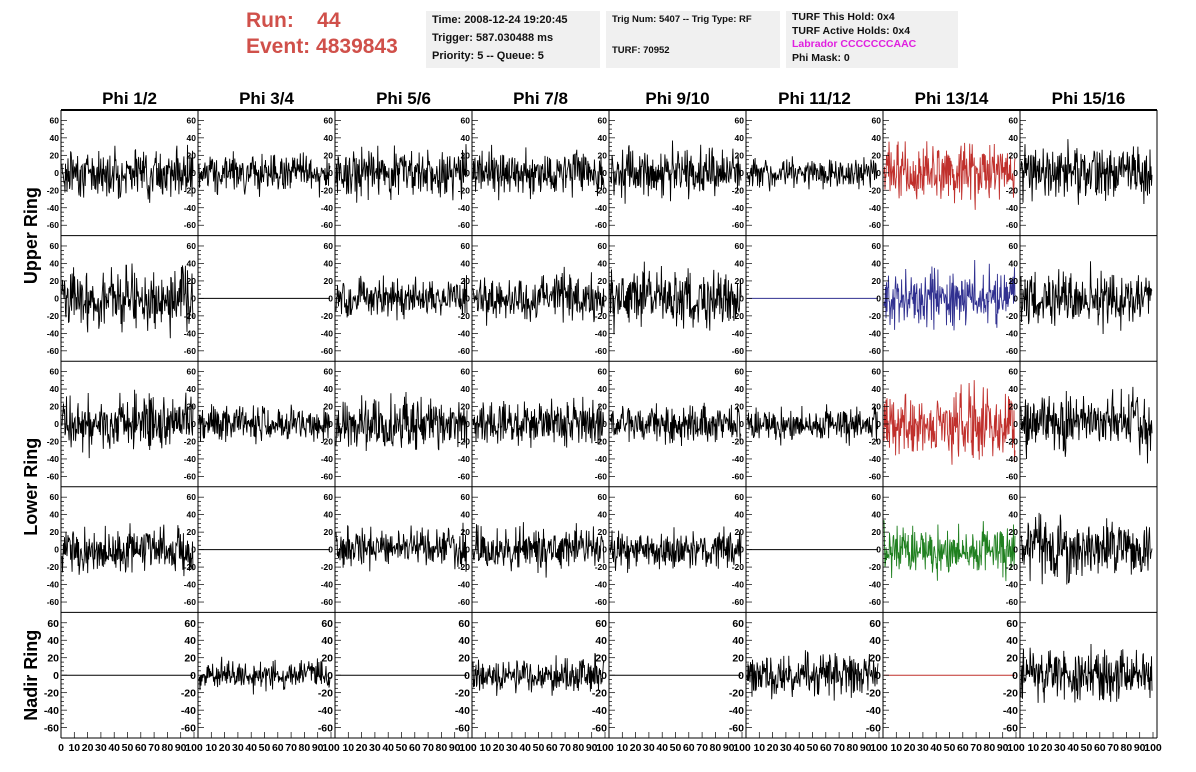  Describe the element at coordinates (990, 748) in the screenshot. I see `x-tick-label: 80` at that location.